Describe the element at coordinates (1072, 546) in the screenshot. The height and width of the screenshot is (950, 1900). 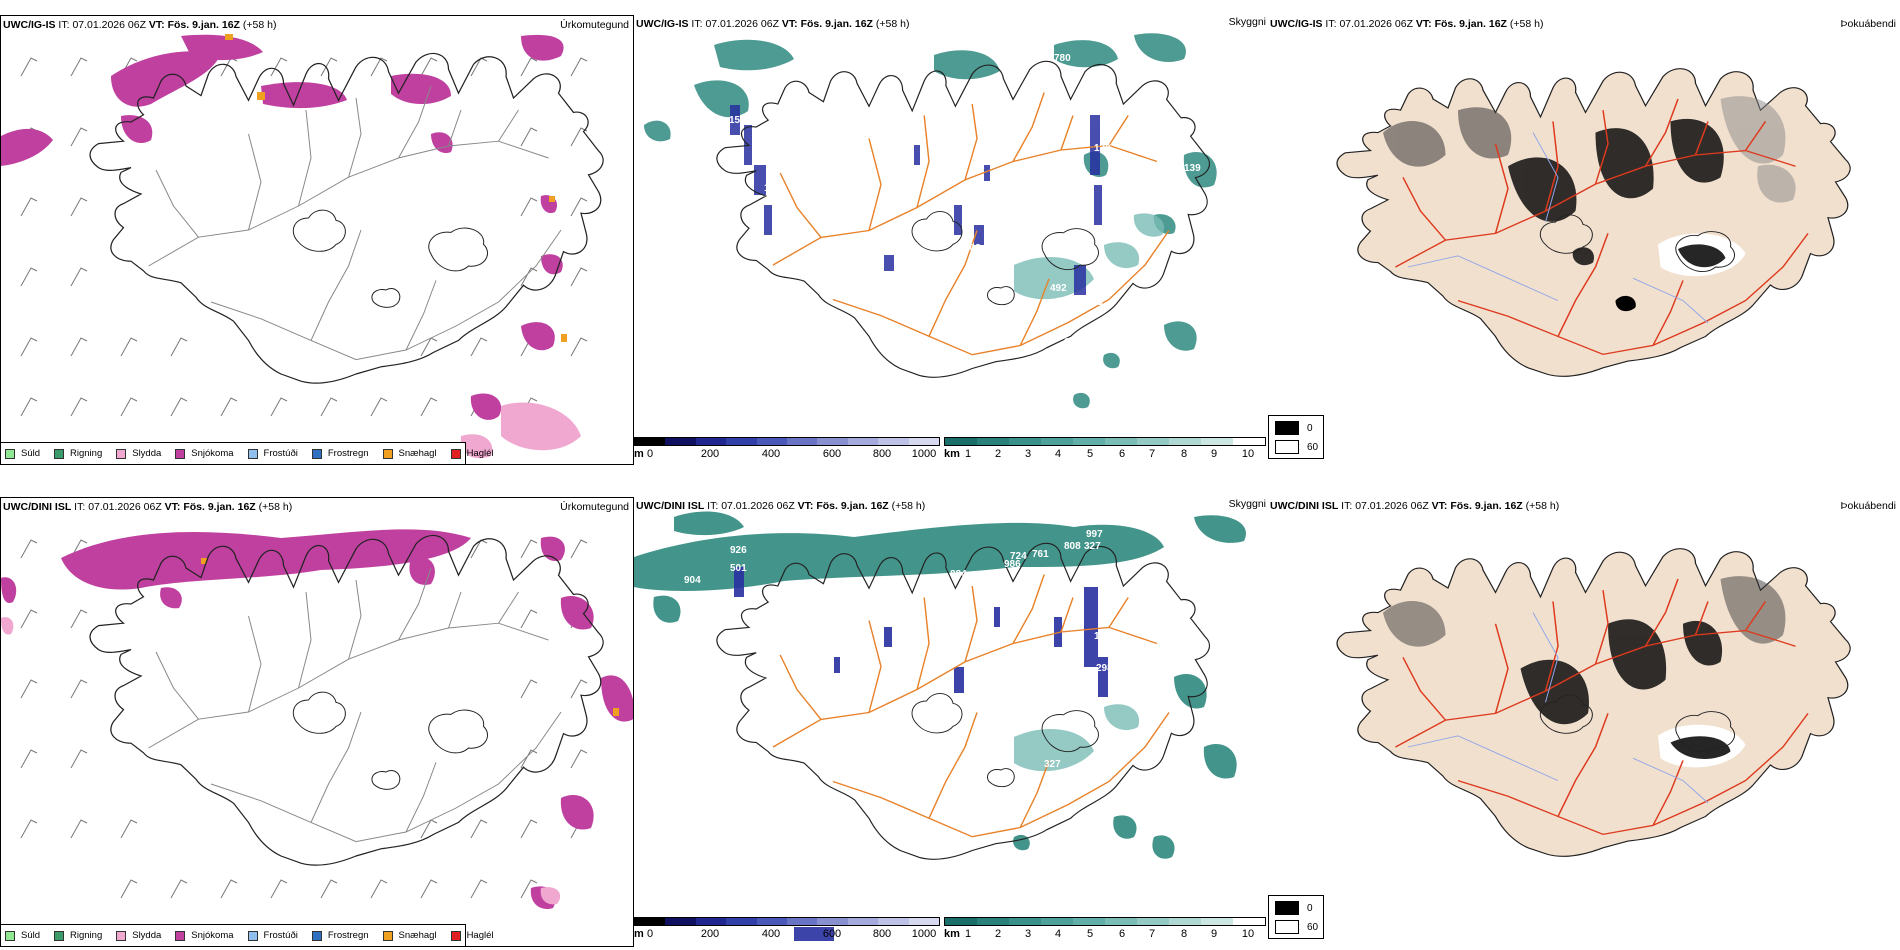
I see `cloud-label: 808` at that location.